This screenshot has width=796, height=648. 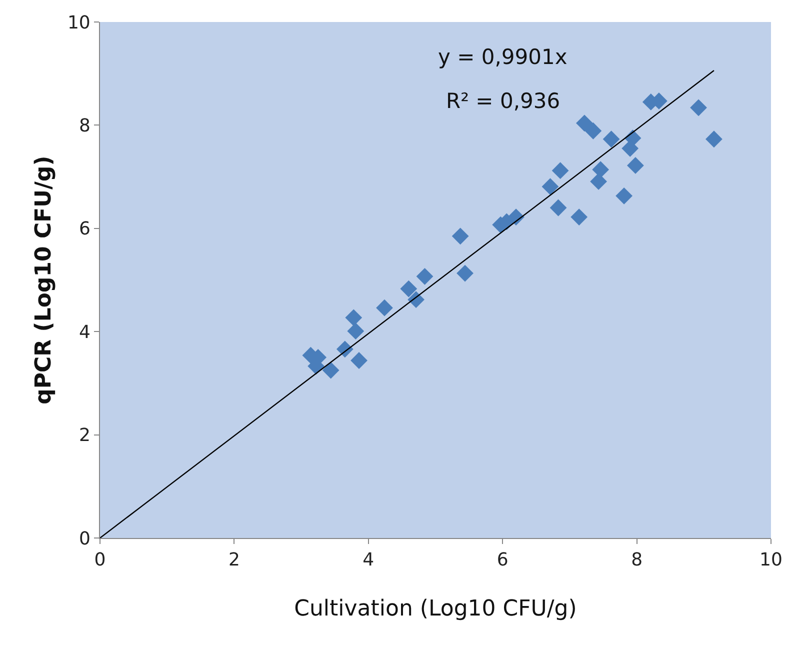 I want to click on y-tick-label: 6, so click(x=84, y=229).